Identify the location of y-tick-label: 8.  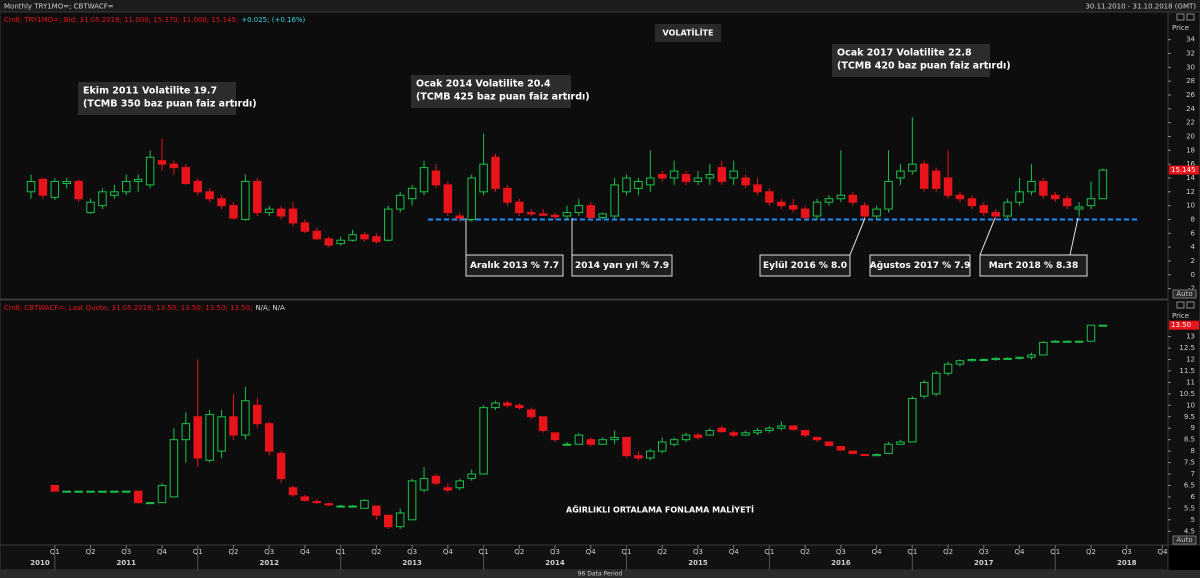
(1193, 451).